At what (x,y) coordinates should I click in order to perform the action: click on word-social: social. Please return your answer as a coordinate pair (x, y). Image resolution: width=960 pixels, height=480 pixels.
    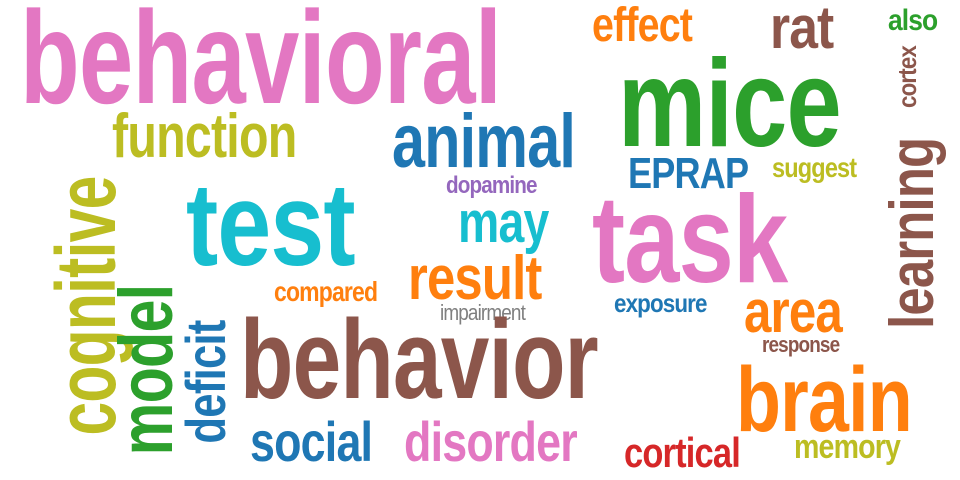
    Looking at the image, I should click on (311, 441).